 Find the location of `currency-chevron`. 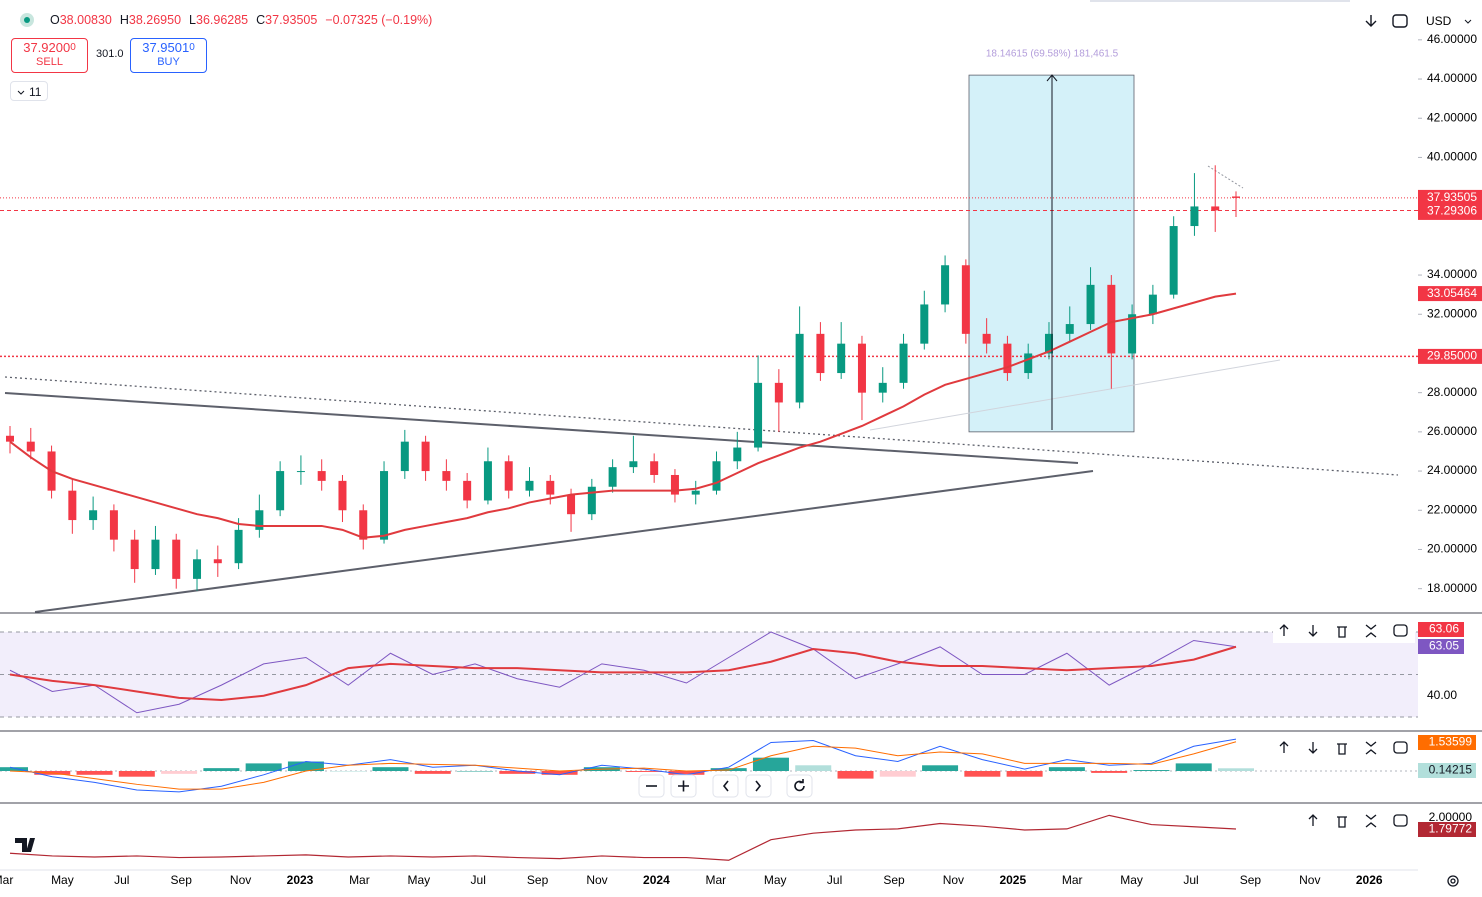

currency-chevron is located at coordinates (1468, 21).